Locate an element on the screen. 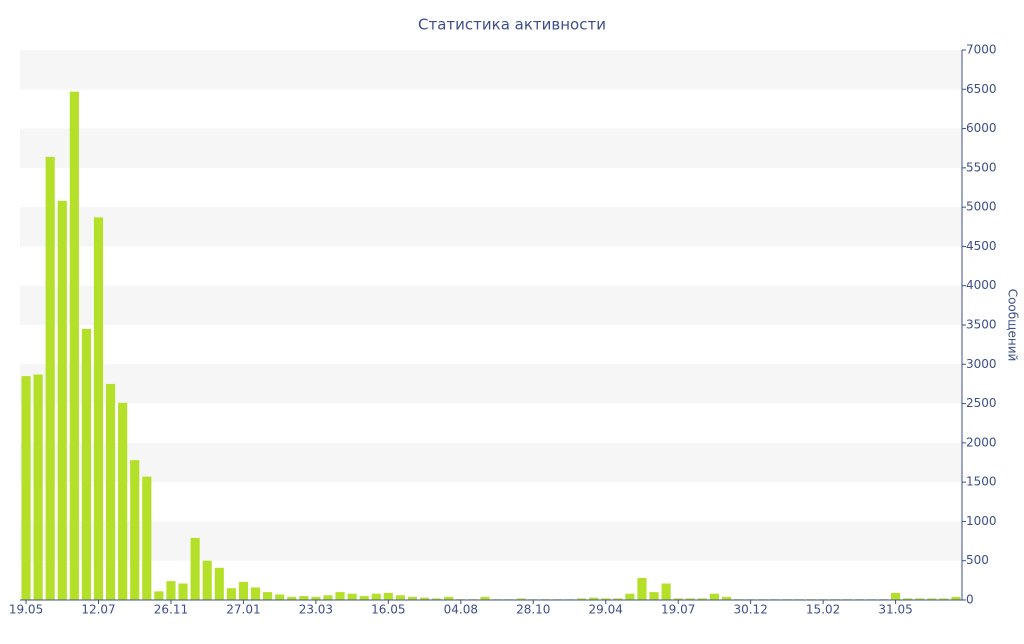 The width and height of the screenshot is (1024, 644). x-tick-label: 29.04 is located at coordinates (606, 610).